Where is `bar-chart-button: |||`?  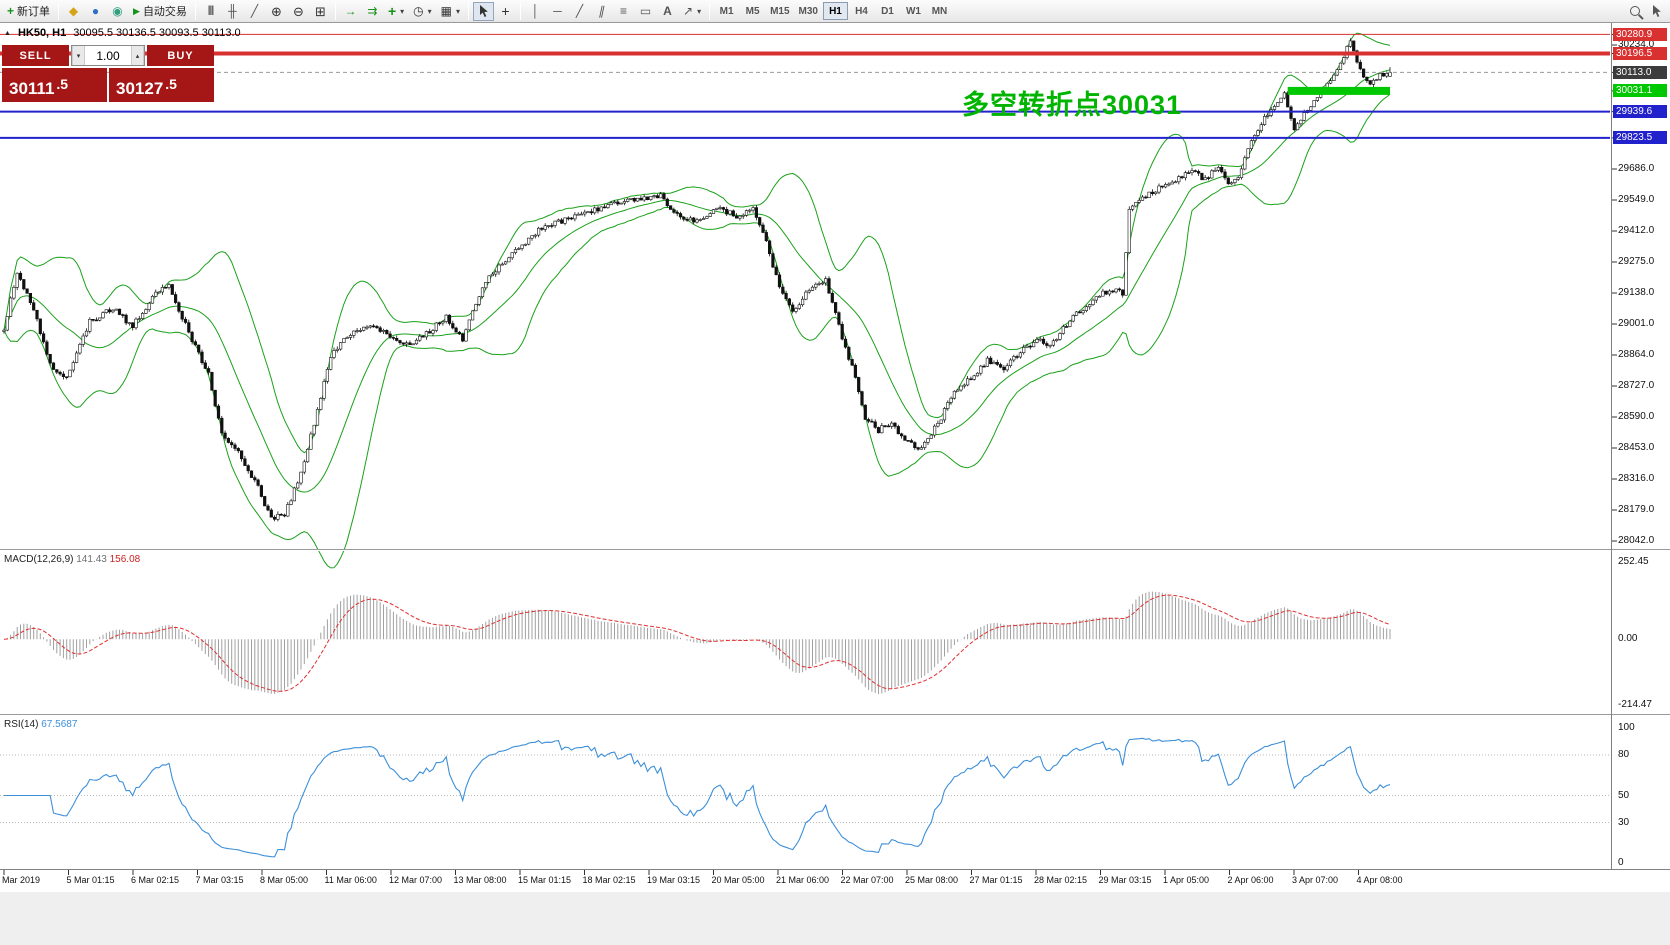 bar-chart-button: ||| is located at coordinates (210, 11).